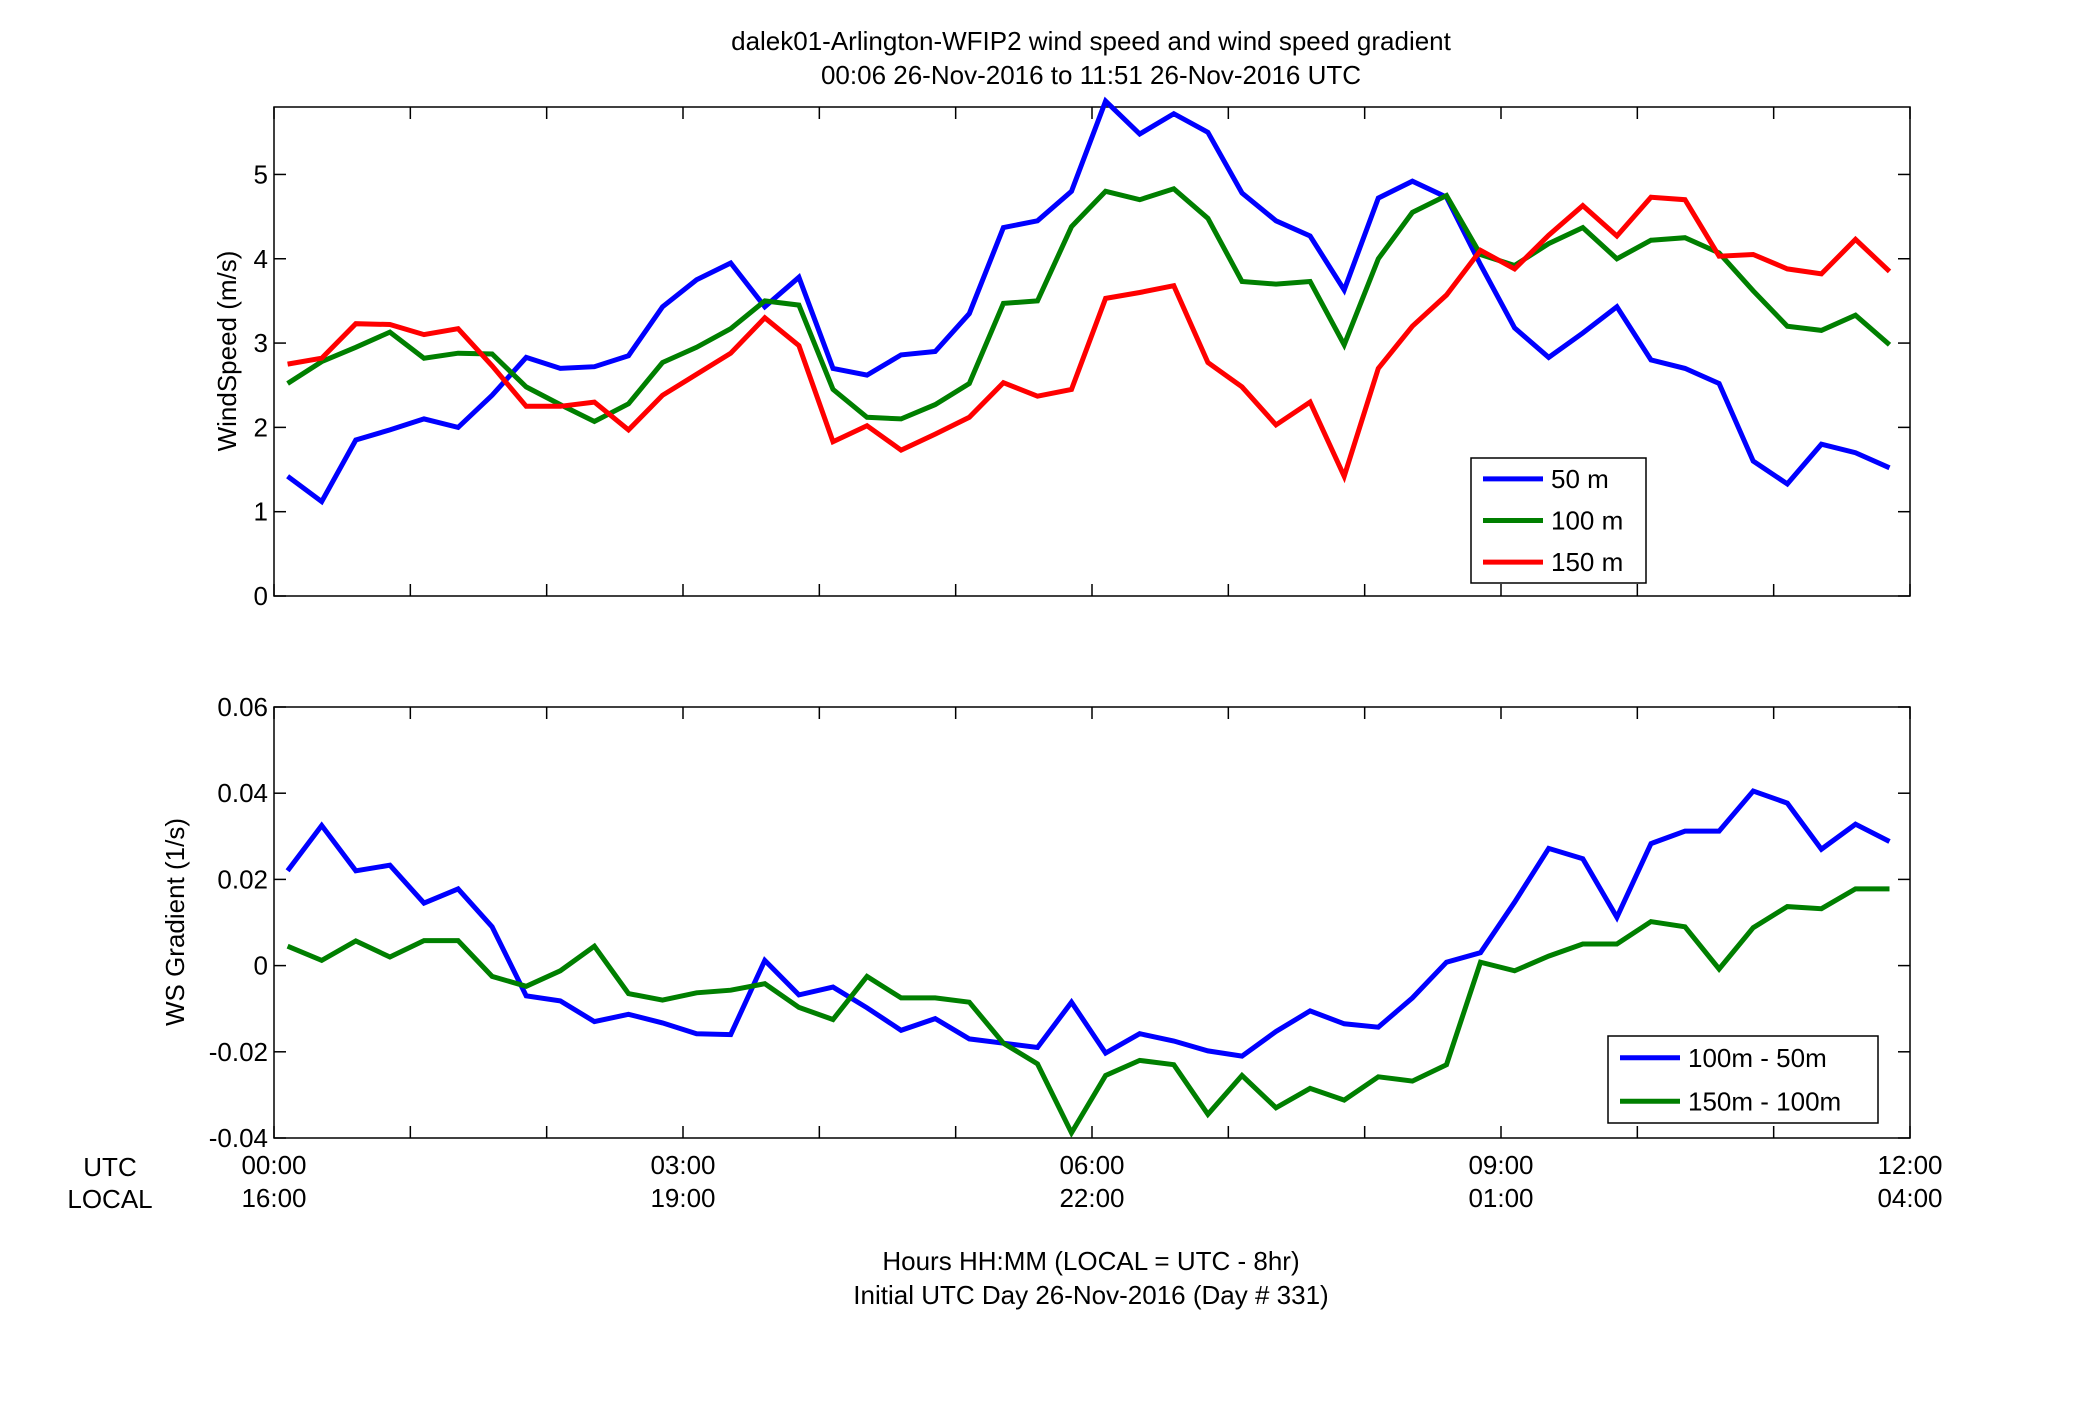  I want to click on x-axis-caption-line2: Initial UTC Day 26-Nov-2016 (Day # 331), so click(1090, 1295).